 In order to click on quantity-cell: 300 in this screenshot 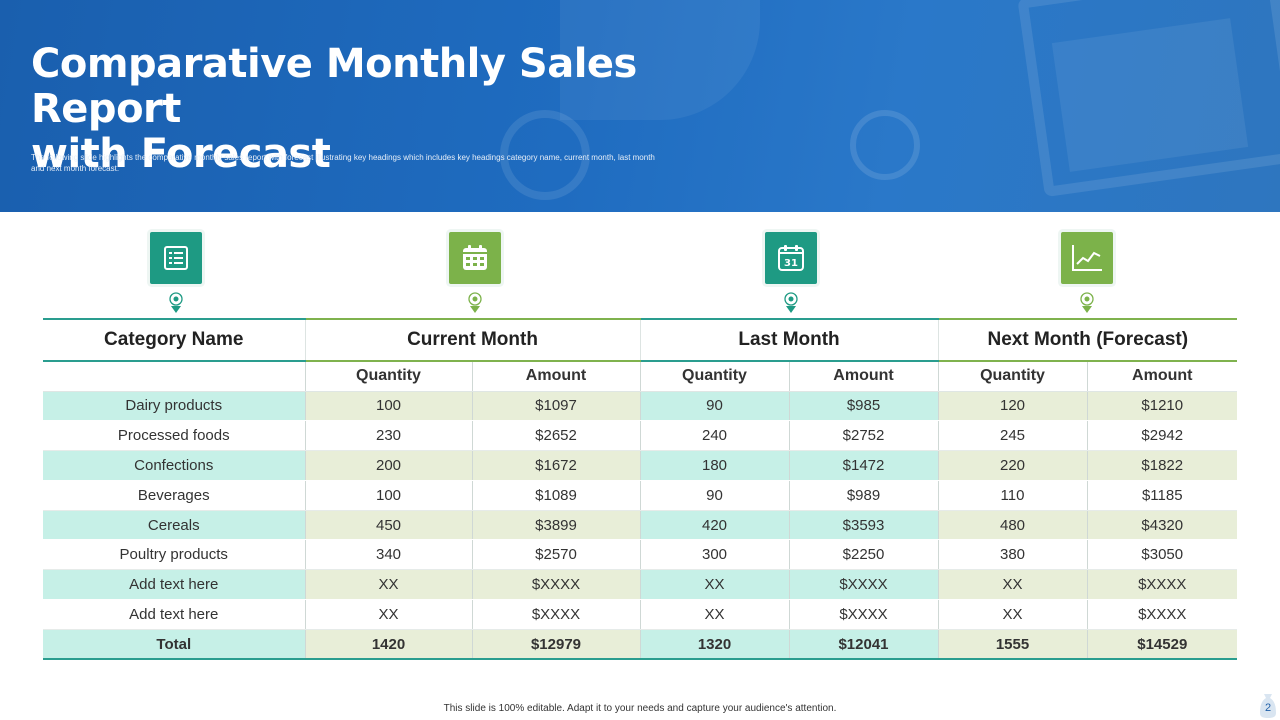, I will do `click(715, 555)`.